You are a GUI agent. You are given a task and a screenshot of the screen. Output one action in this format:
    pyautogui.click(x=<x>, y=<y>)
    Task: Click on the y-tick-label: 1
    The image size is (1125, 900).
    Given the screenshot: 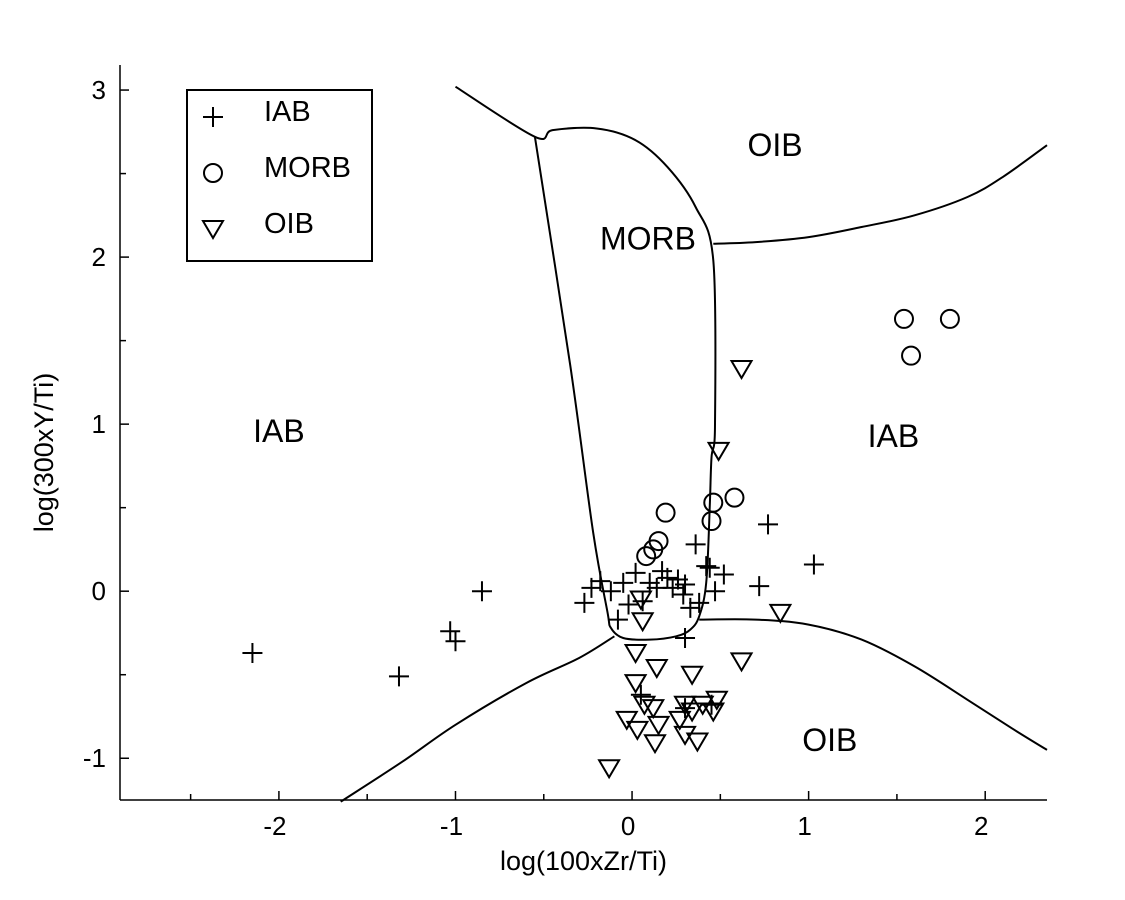 What is the action you would take?
    pyautogui.click(x=99, y=424)
    